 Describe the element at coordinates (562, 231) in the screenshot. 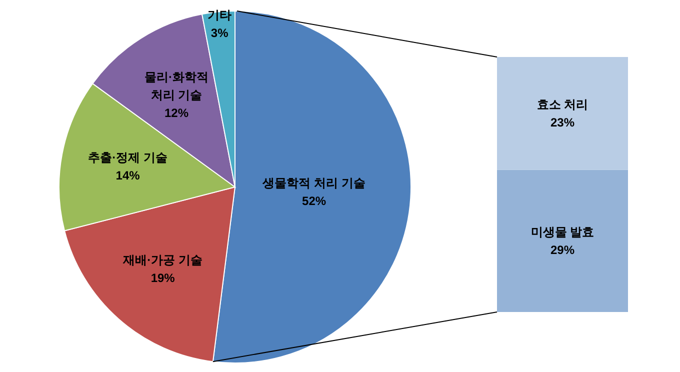

I see `series-label: 미생물 발효` at that location.